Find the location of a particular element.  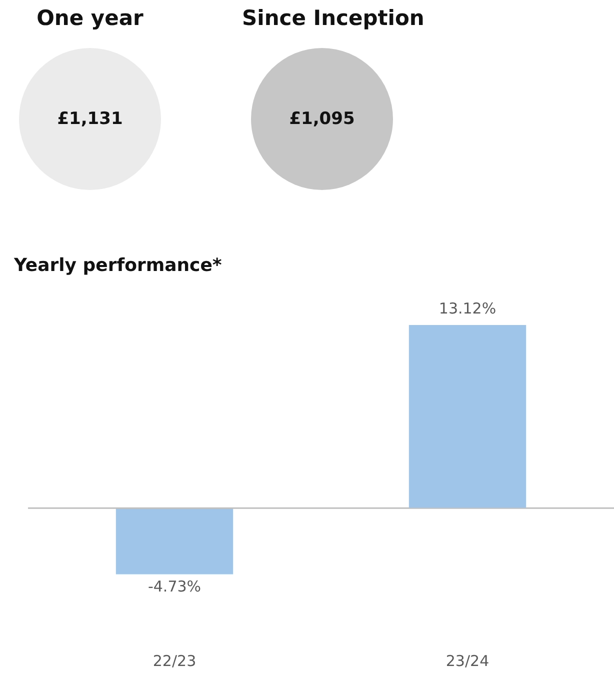

text: Since Inception is located at coordinates (333, 18).